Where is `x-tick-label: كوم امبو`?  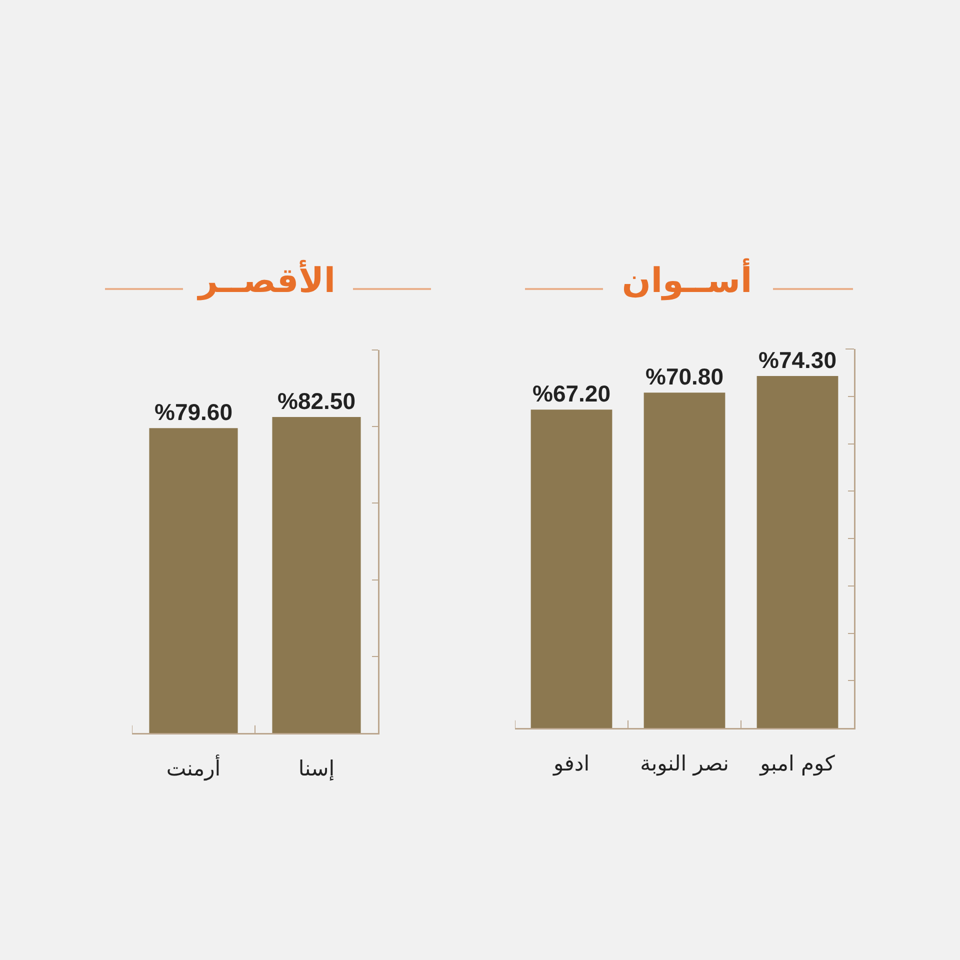
x-tick-label: كوم امبو is located at coordinates (797, 764).